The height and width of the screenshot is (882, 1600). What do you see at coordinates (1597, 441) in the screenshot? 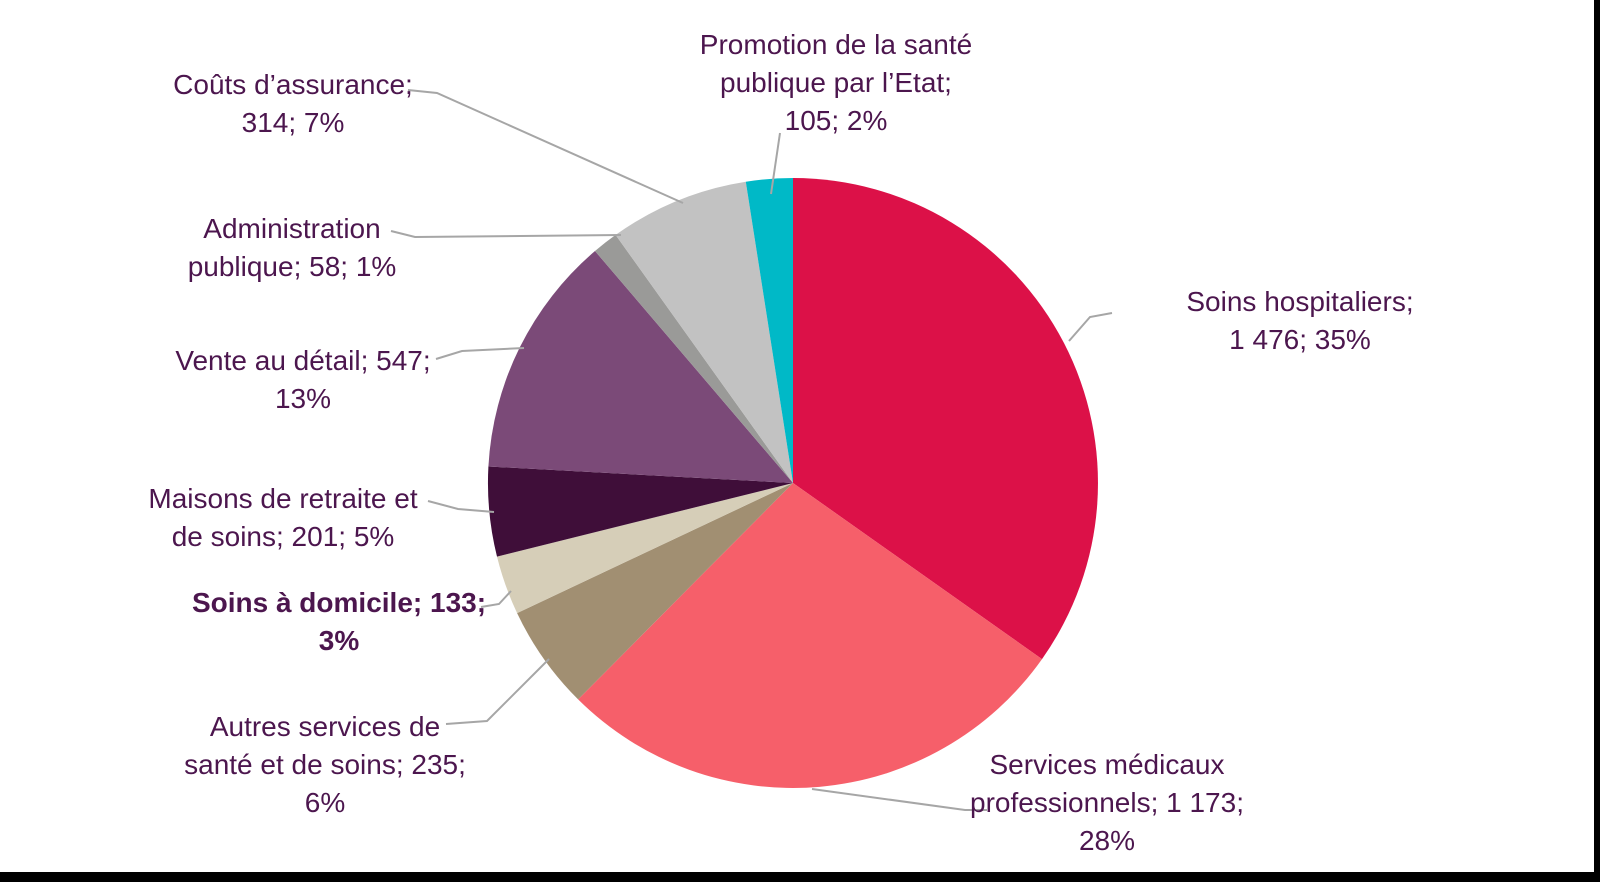
I see `screenshot-right-border` at bounding box center [1597, 441].